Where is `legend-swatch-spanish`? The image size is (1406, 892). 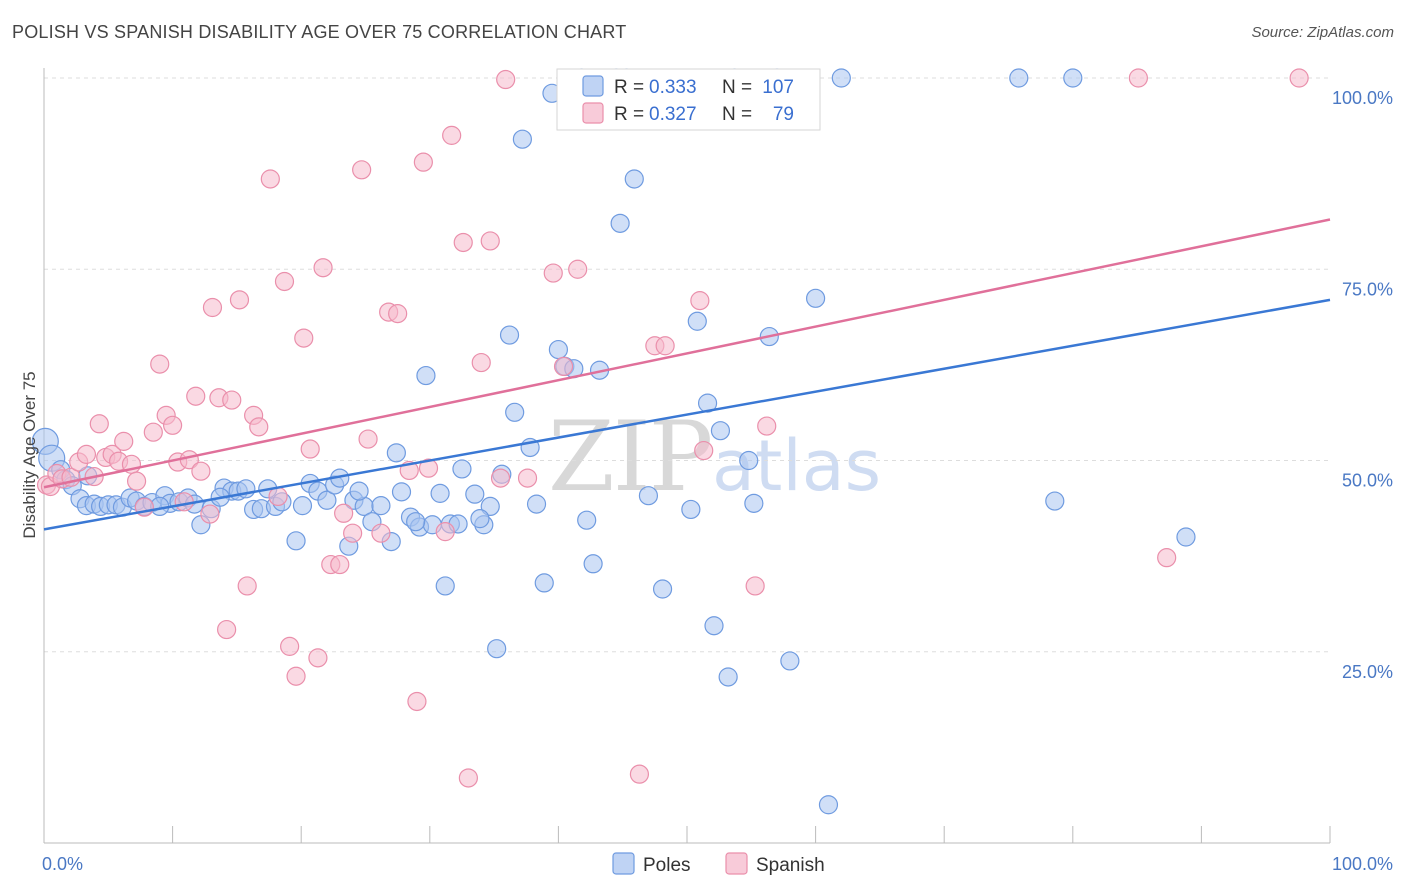
legend-swatch-spanish is located at coordinates (736, 863).